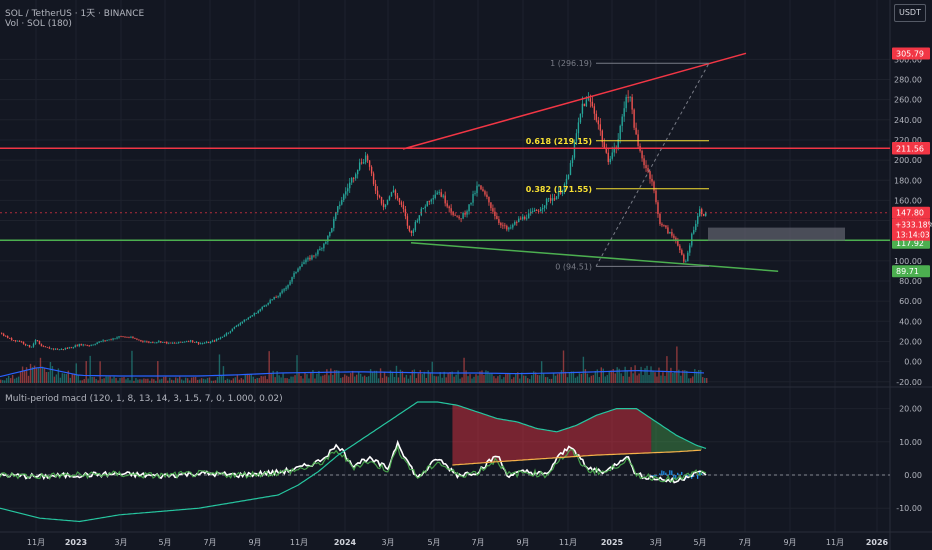 The image size is (932, 550). I want to click on lower-trendline, so click(594, 256).